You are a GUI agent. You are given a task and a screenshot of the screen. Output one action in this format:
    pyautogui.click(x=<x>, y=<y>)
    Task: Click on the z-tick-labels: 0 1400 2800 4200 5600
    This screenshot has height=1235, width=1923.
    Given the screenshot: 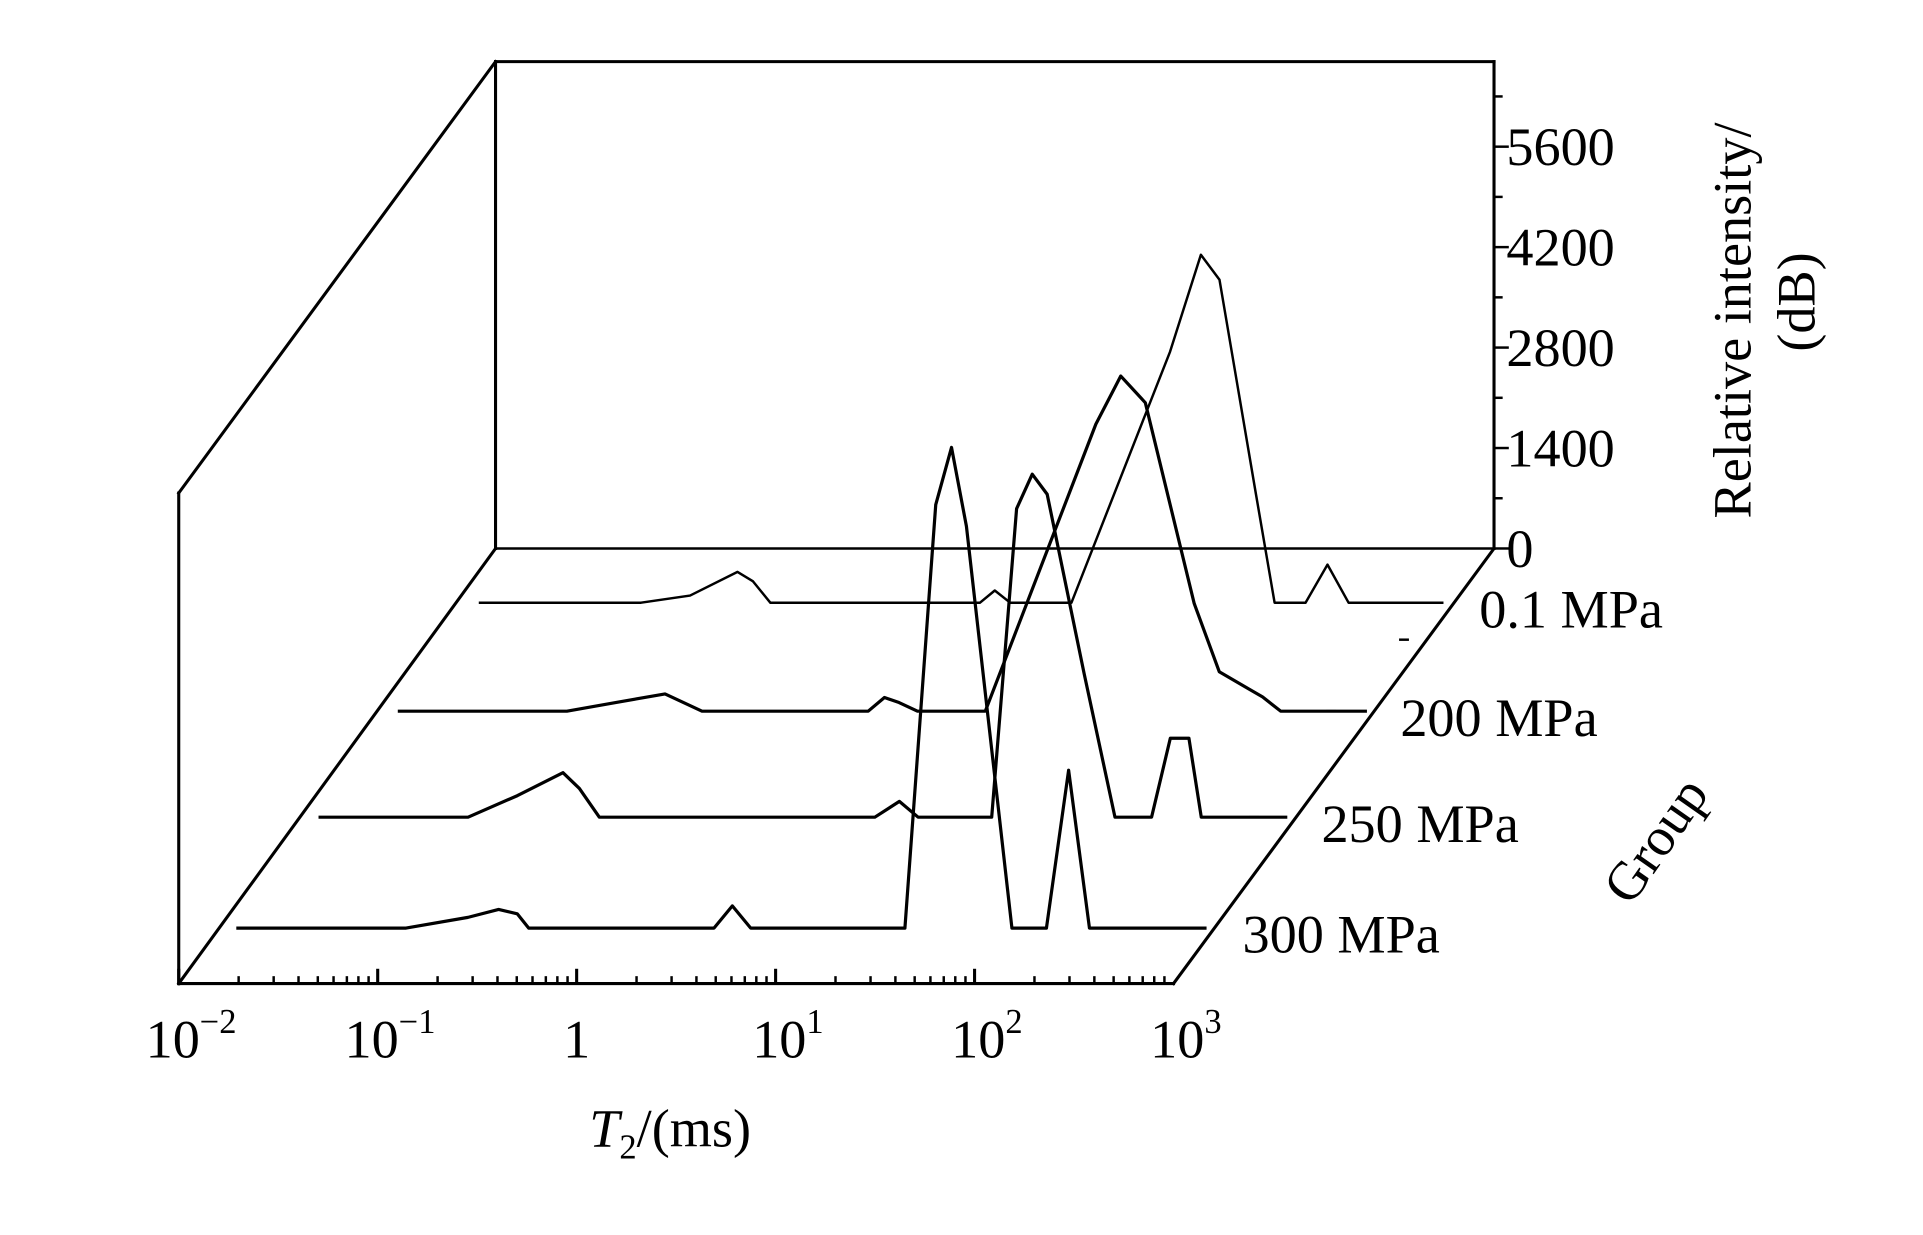 What is the action you would take?
    pyautogui.click(x=1560, y=348)
    